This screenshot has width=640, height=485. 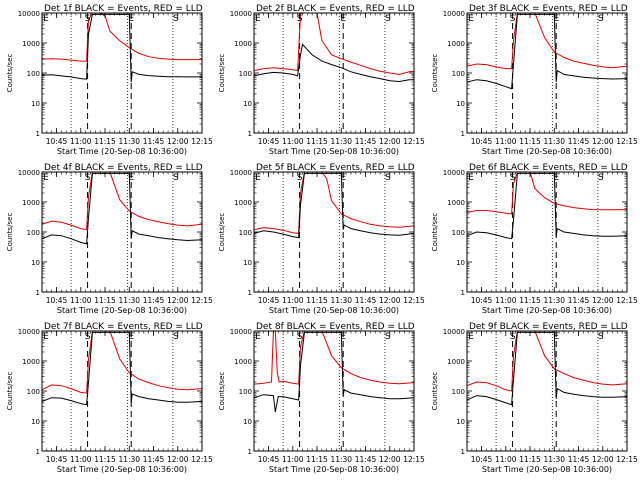 I want to click on panel-title: Det 6f BLACK = Events, RED = LLD, so click(x=548, y=168).